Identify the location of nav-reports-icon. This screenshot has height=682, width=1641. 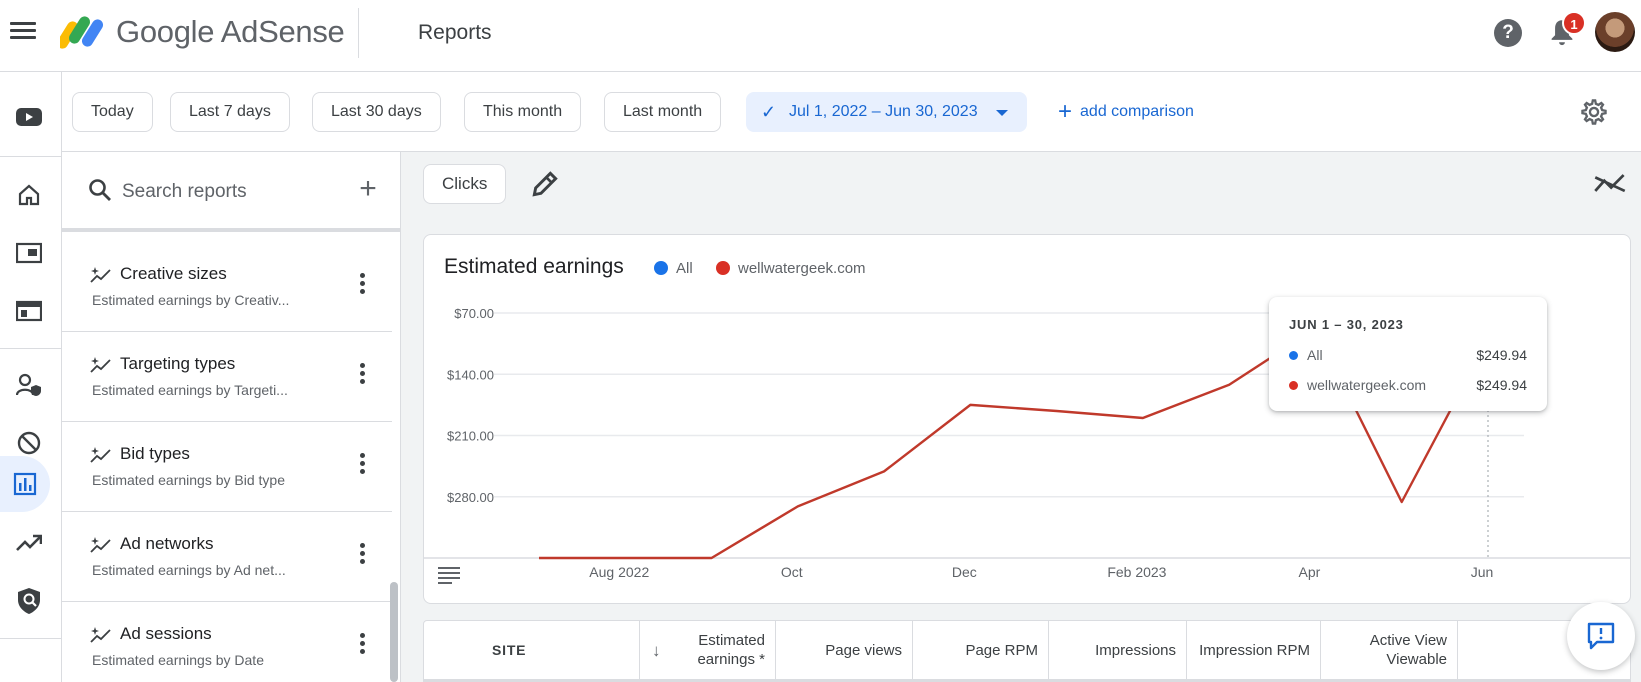
(25, 484).